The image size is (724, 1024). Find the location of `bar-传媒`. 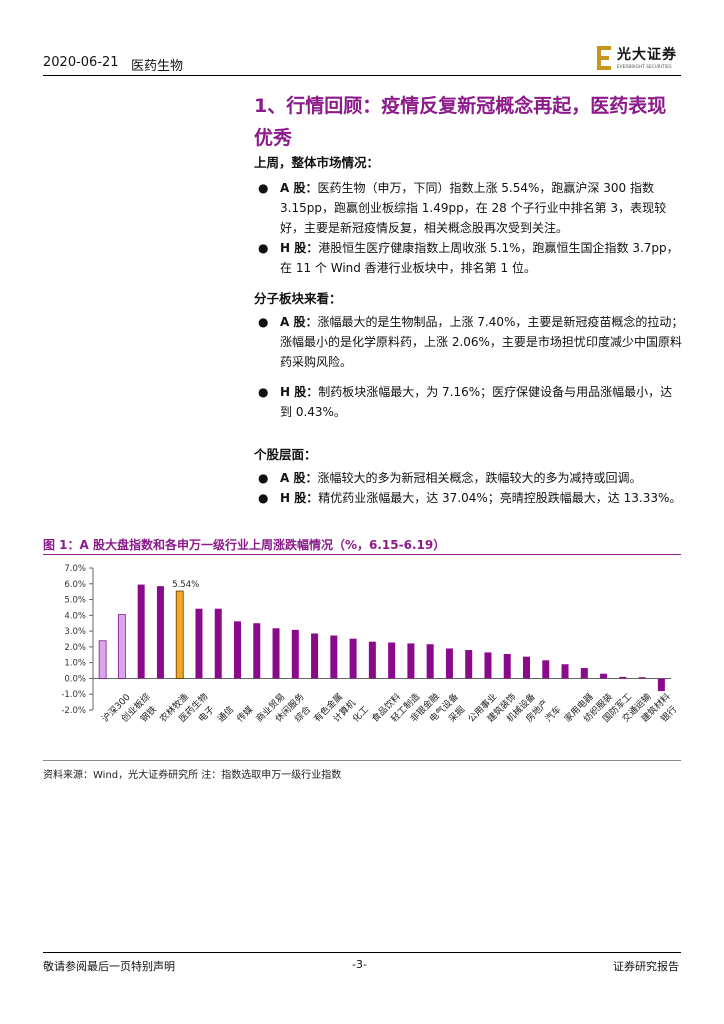

bar-传媒 is located at coordinates (237, 650).